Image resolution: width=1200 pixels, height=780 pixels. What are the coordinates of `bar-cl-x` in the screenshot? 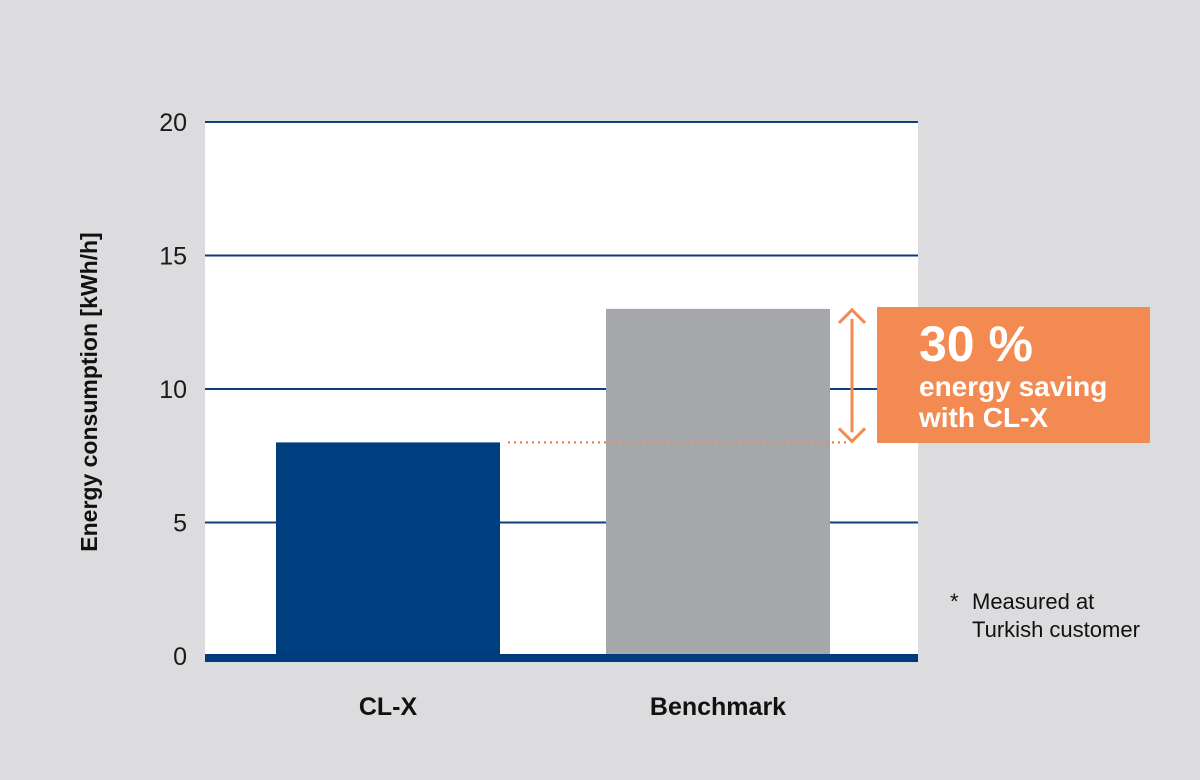 It's located at (388, 549).